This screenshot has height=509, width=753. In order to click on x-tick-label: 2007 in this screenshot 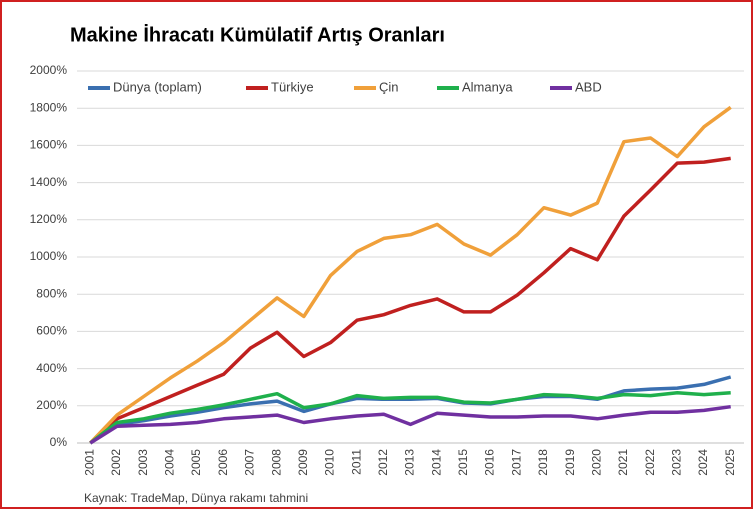, I will do `click(250, 462)`.